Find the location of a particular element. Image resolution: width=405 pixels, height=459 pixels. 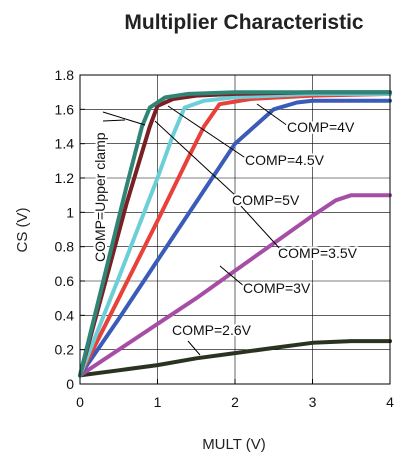

chart-title: Multiplier Characteristic is located at coordinates (244, 22).